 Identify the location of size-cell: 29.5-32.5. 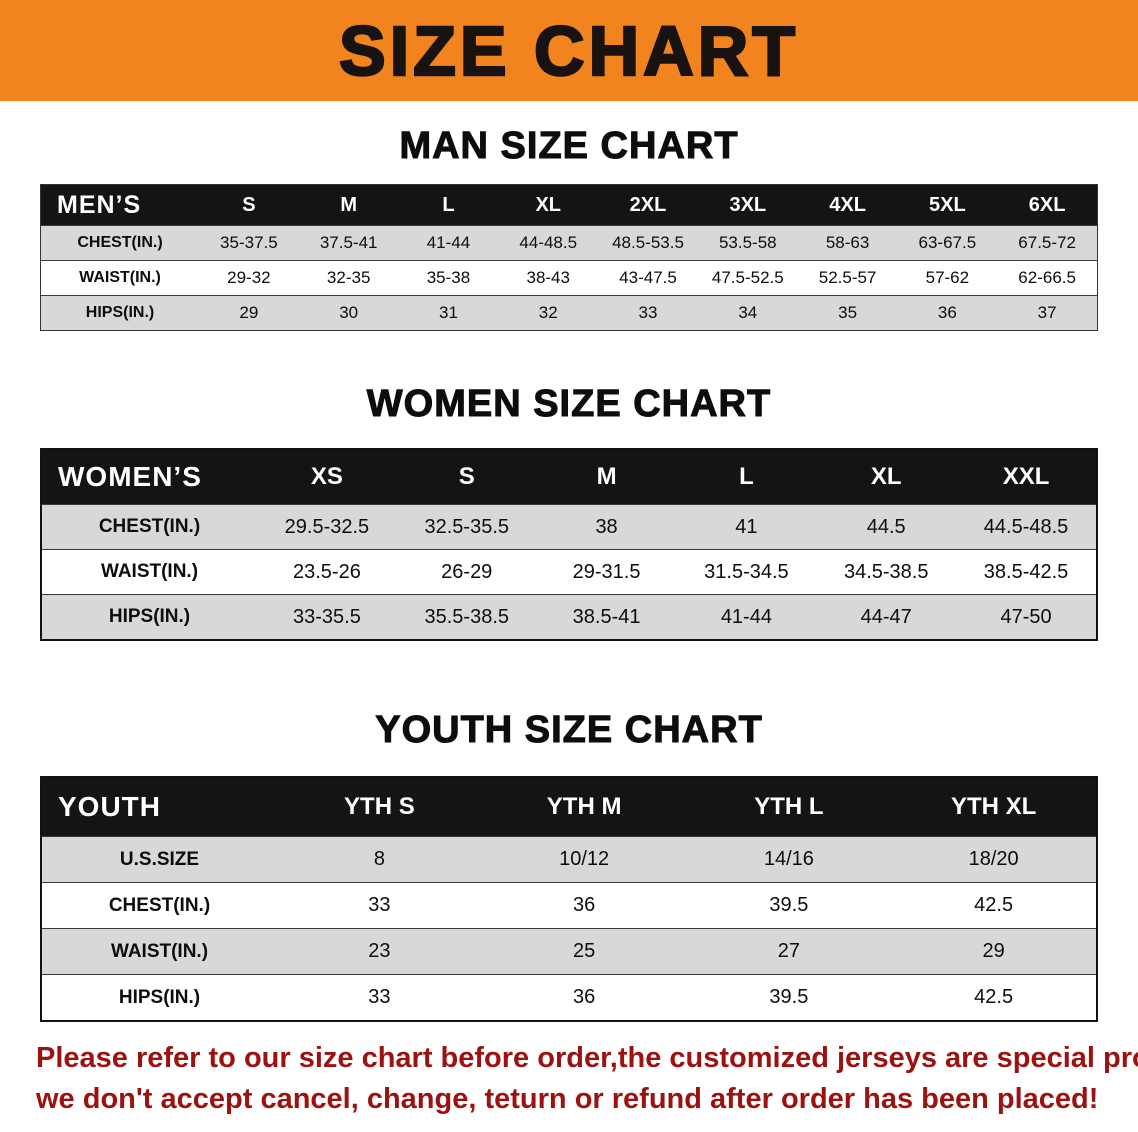
(327, 526).